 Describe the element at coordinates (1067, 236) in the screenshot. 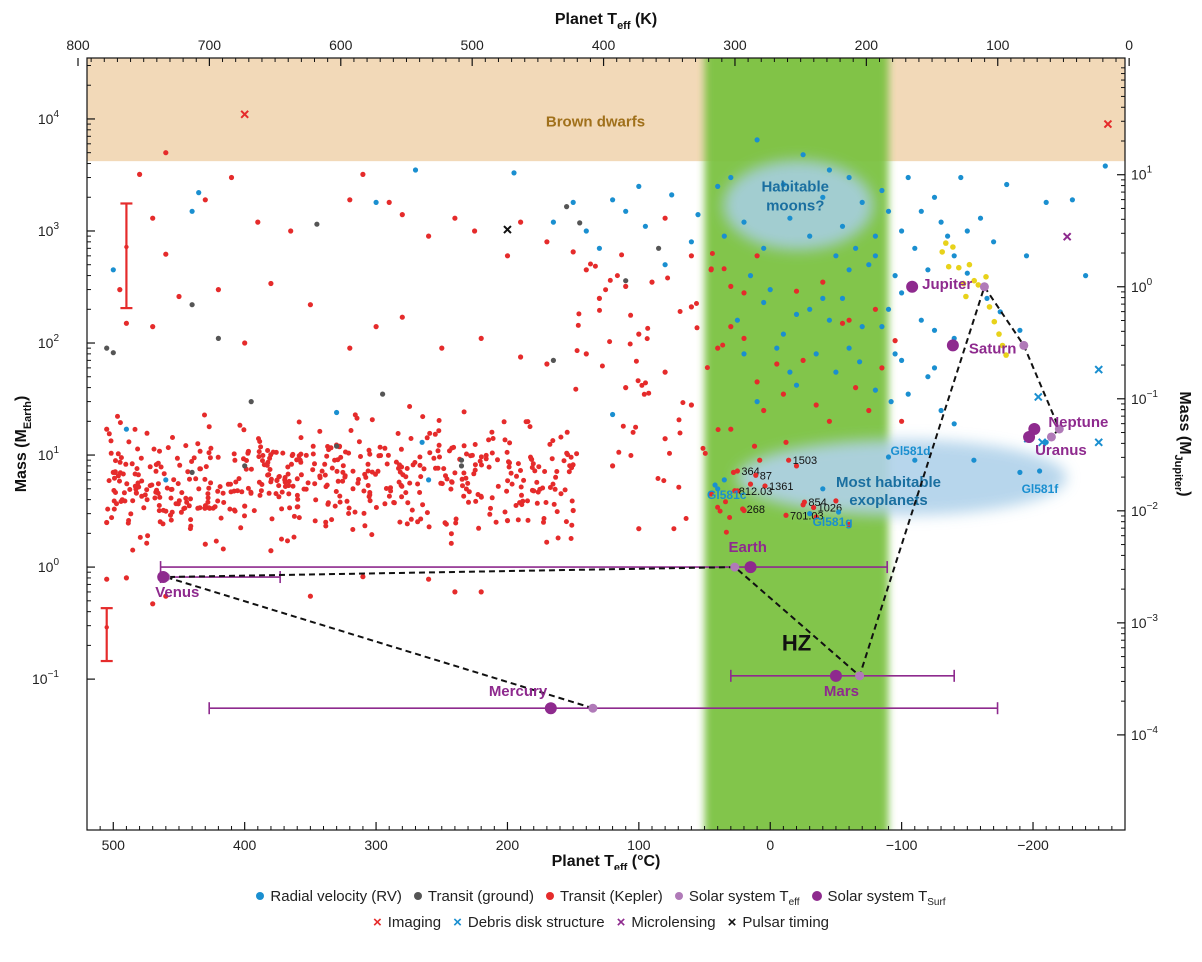

I see `microlensing-point` at that location.